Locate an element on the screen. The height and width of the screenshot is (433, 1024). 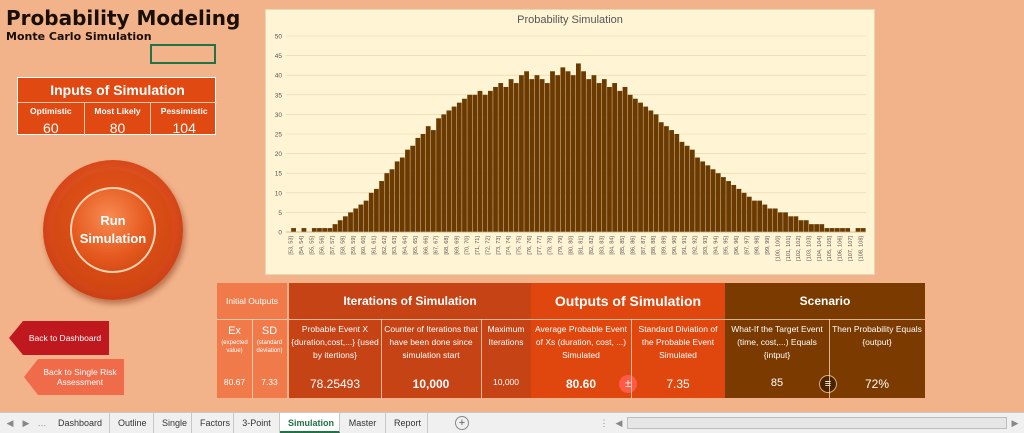
probability-desc: Then Probability Equals {output} is located at coordinates (877, 335).